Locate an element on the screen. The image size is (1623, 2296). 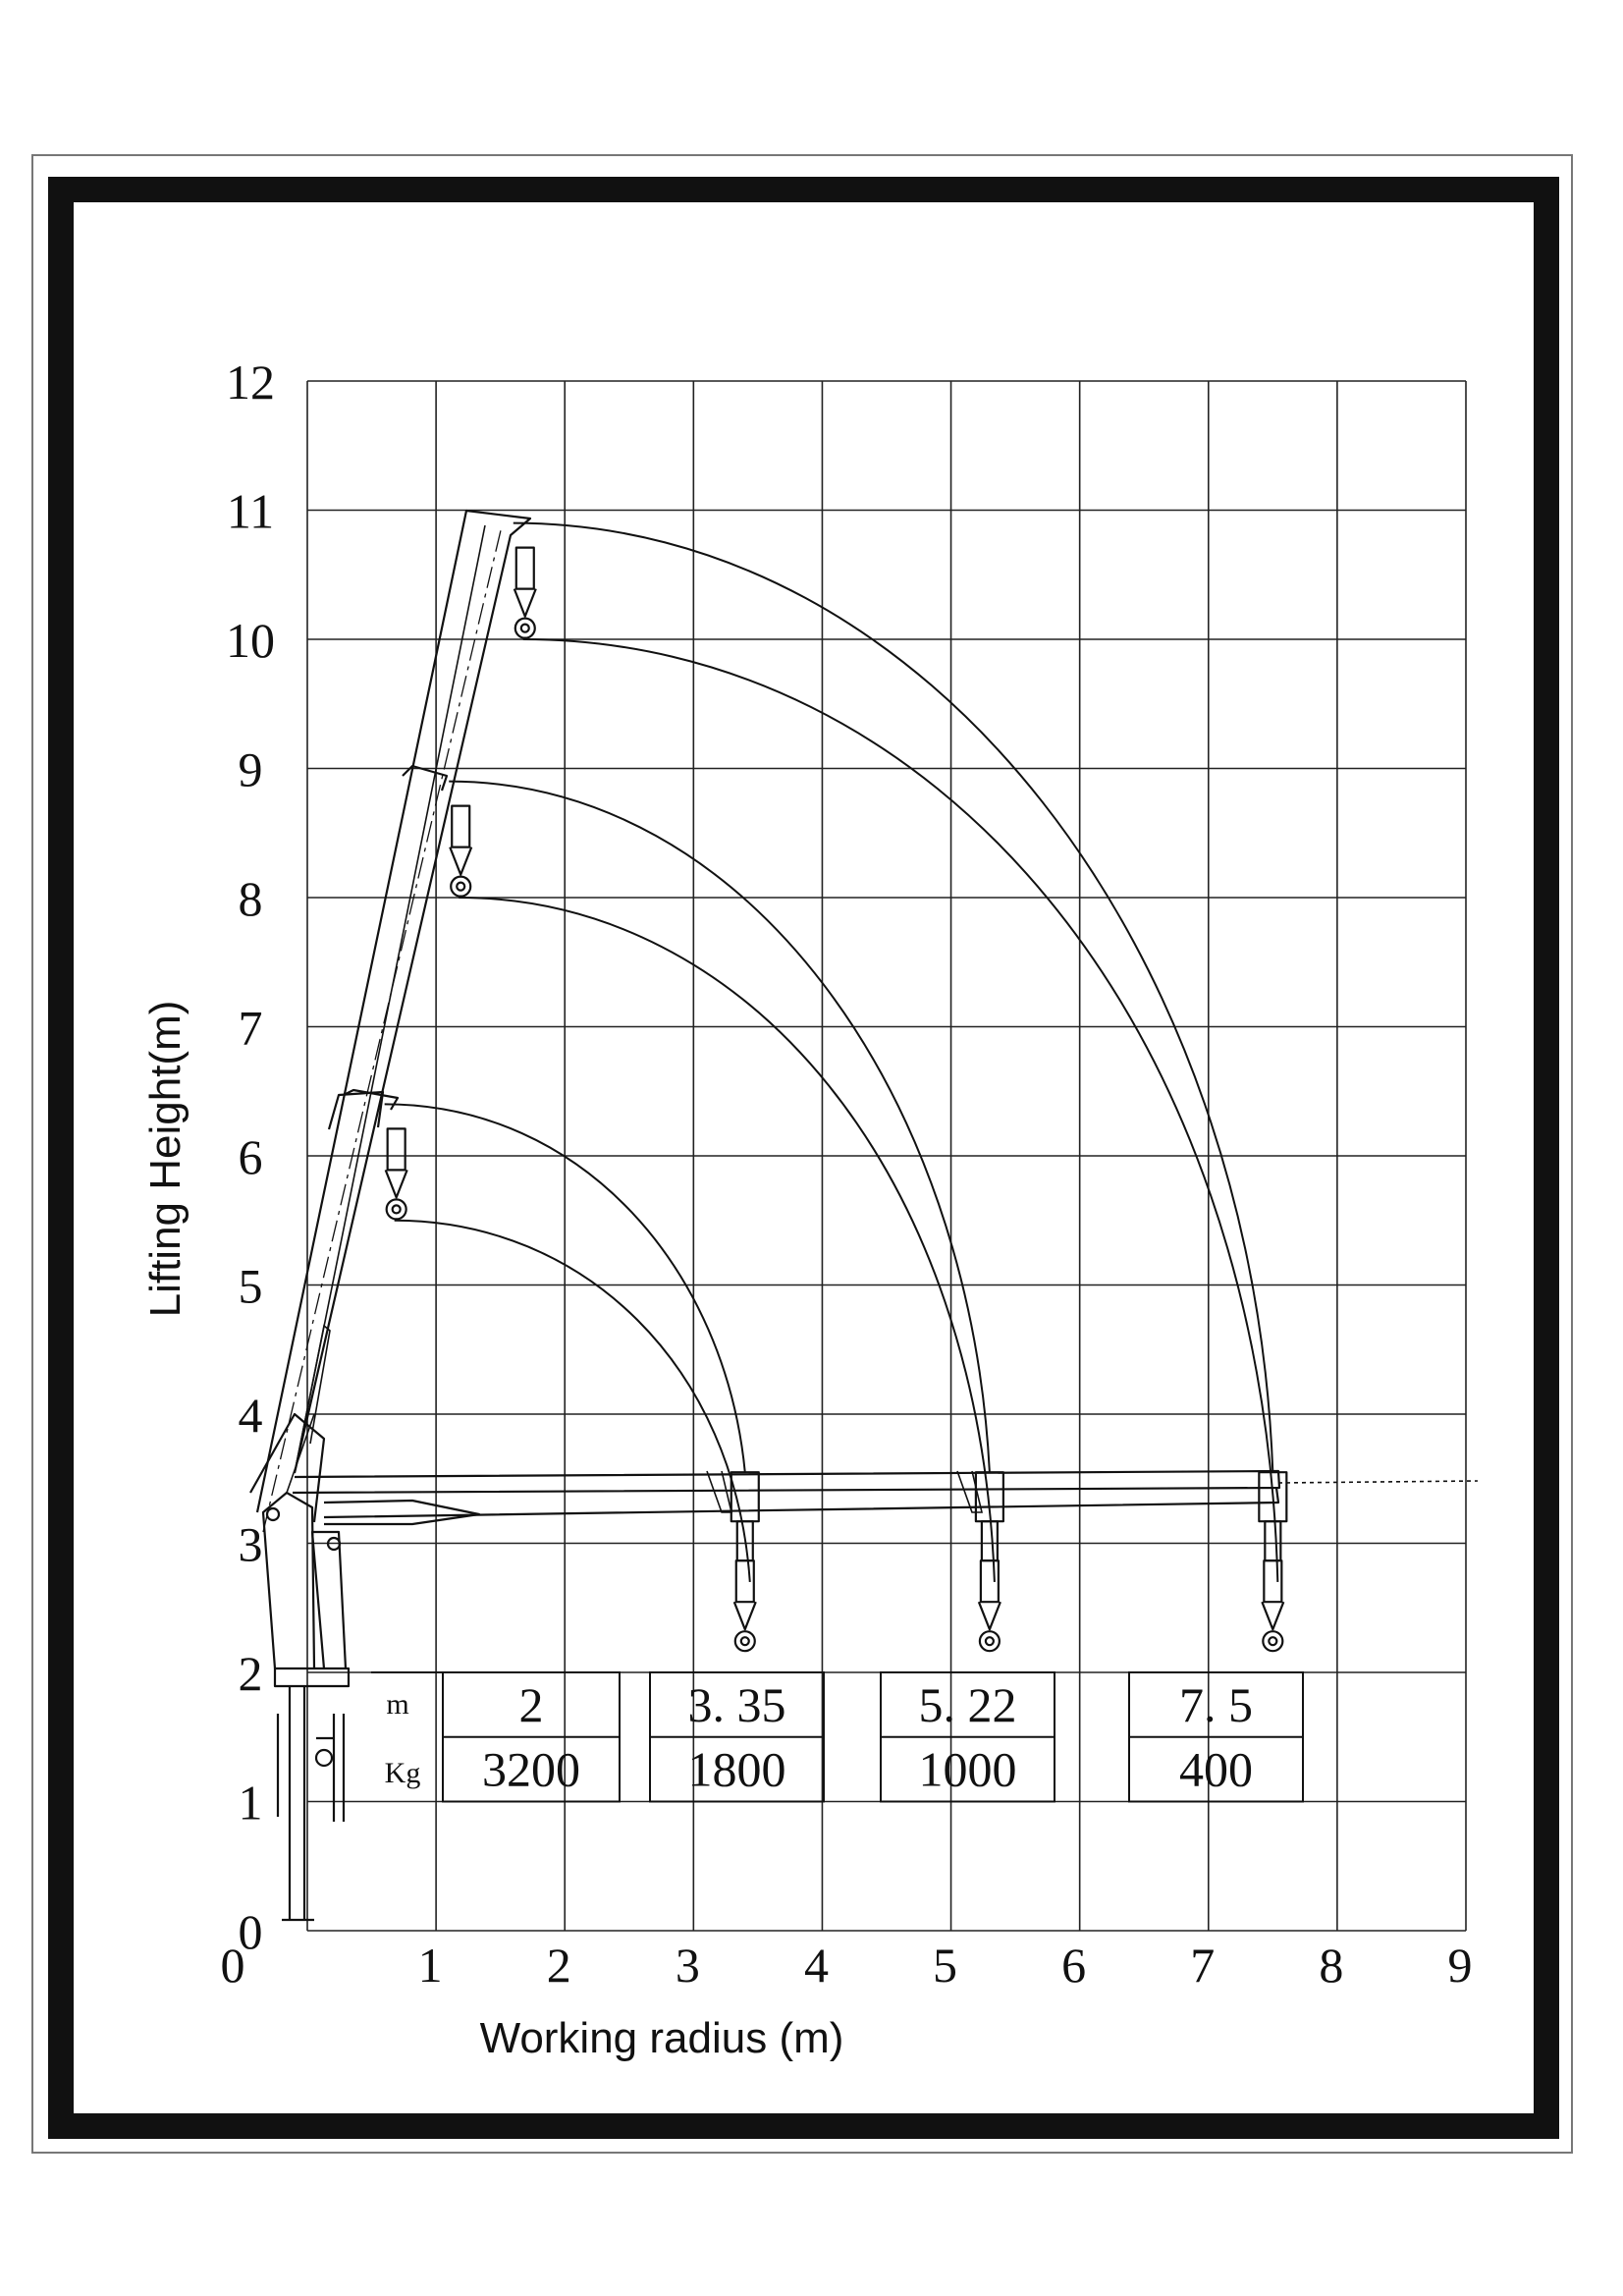
x-tick-label: 1 is located at coordinates (431, 1965).